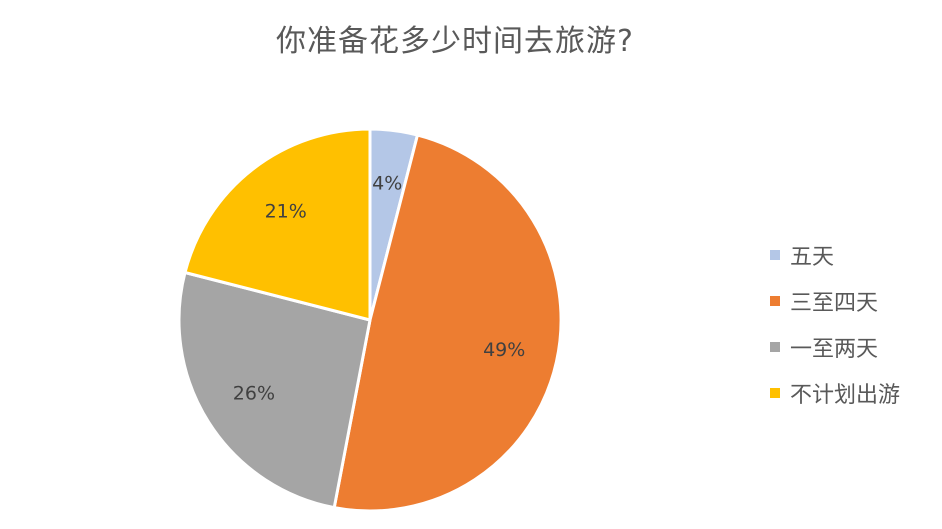 This screenshot has width=942, height=529. I want to click on legend-item: 不计划出游, so click(835, 393).